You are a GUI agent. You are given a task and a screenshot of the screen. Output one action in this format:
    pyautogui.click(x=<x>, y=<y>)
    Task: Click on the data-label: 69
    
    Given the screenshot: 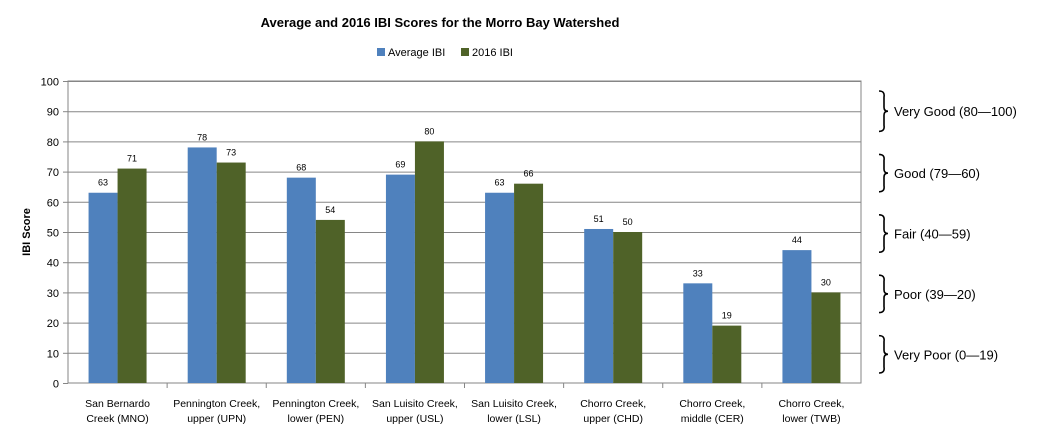 What is the action you would take?
    pyautogui.click(x=400, y=165)
    